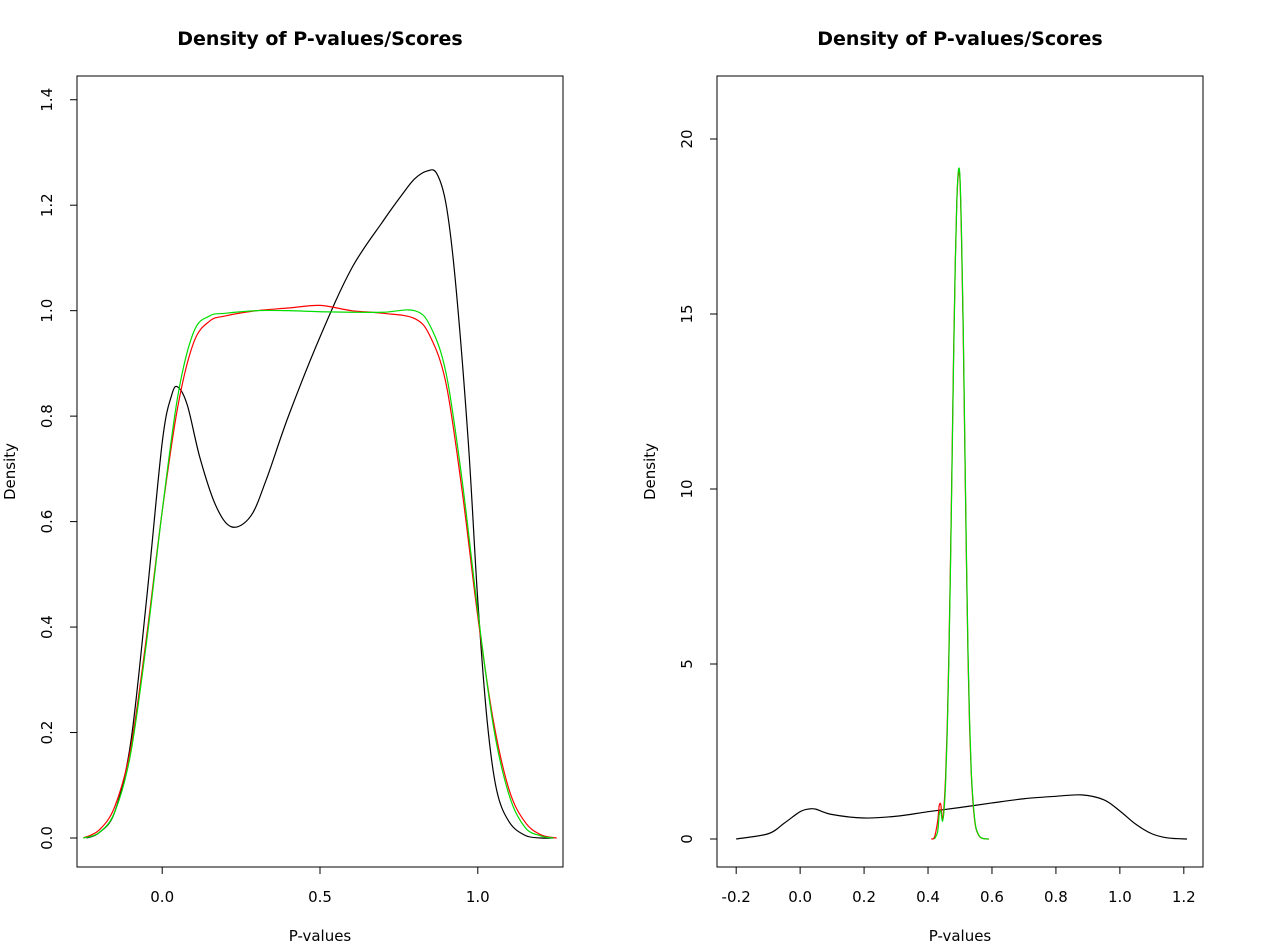 This screenshot has height=945, width=1280. Describe the element at coordinates (687, 664) in the screenshot. I see `y-tick-label: 5` at that location.